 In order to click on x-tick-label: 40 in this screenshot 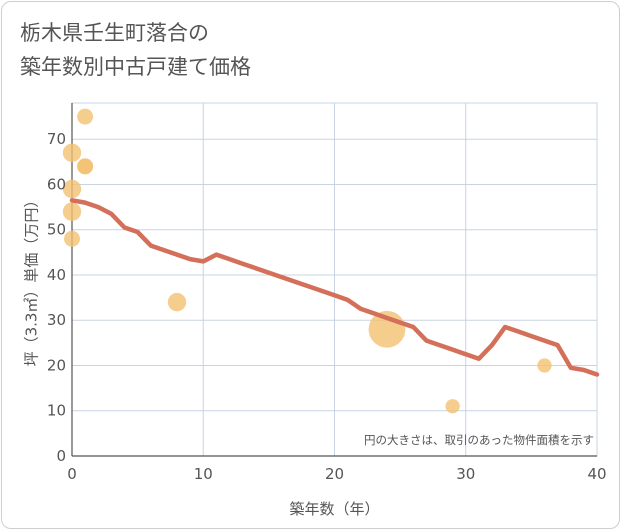, I will do `click(596, 474)`.